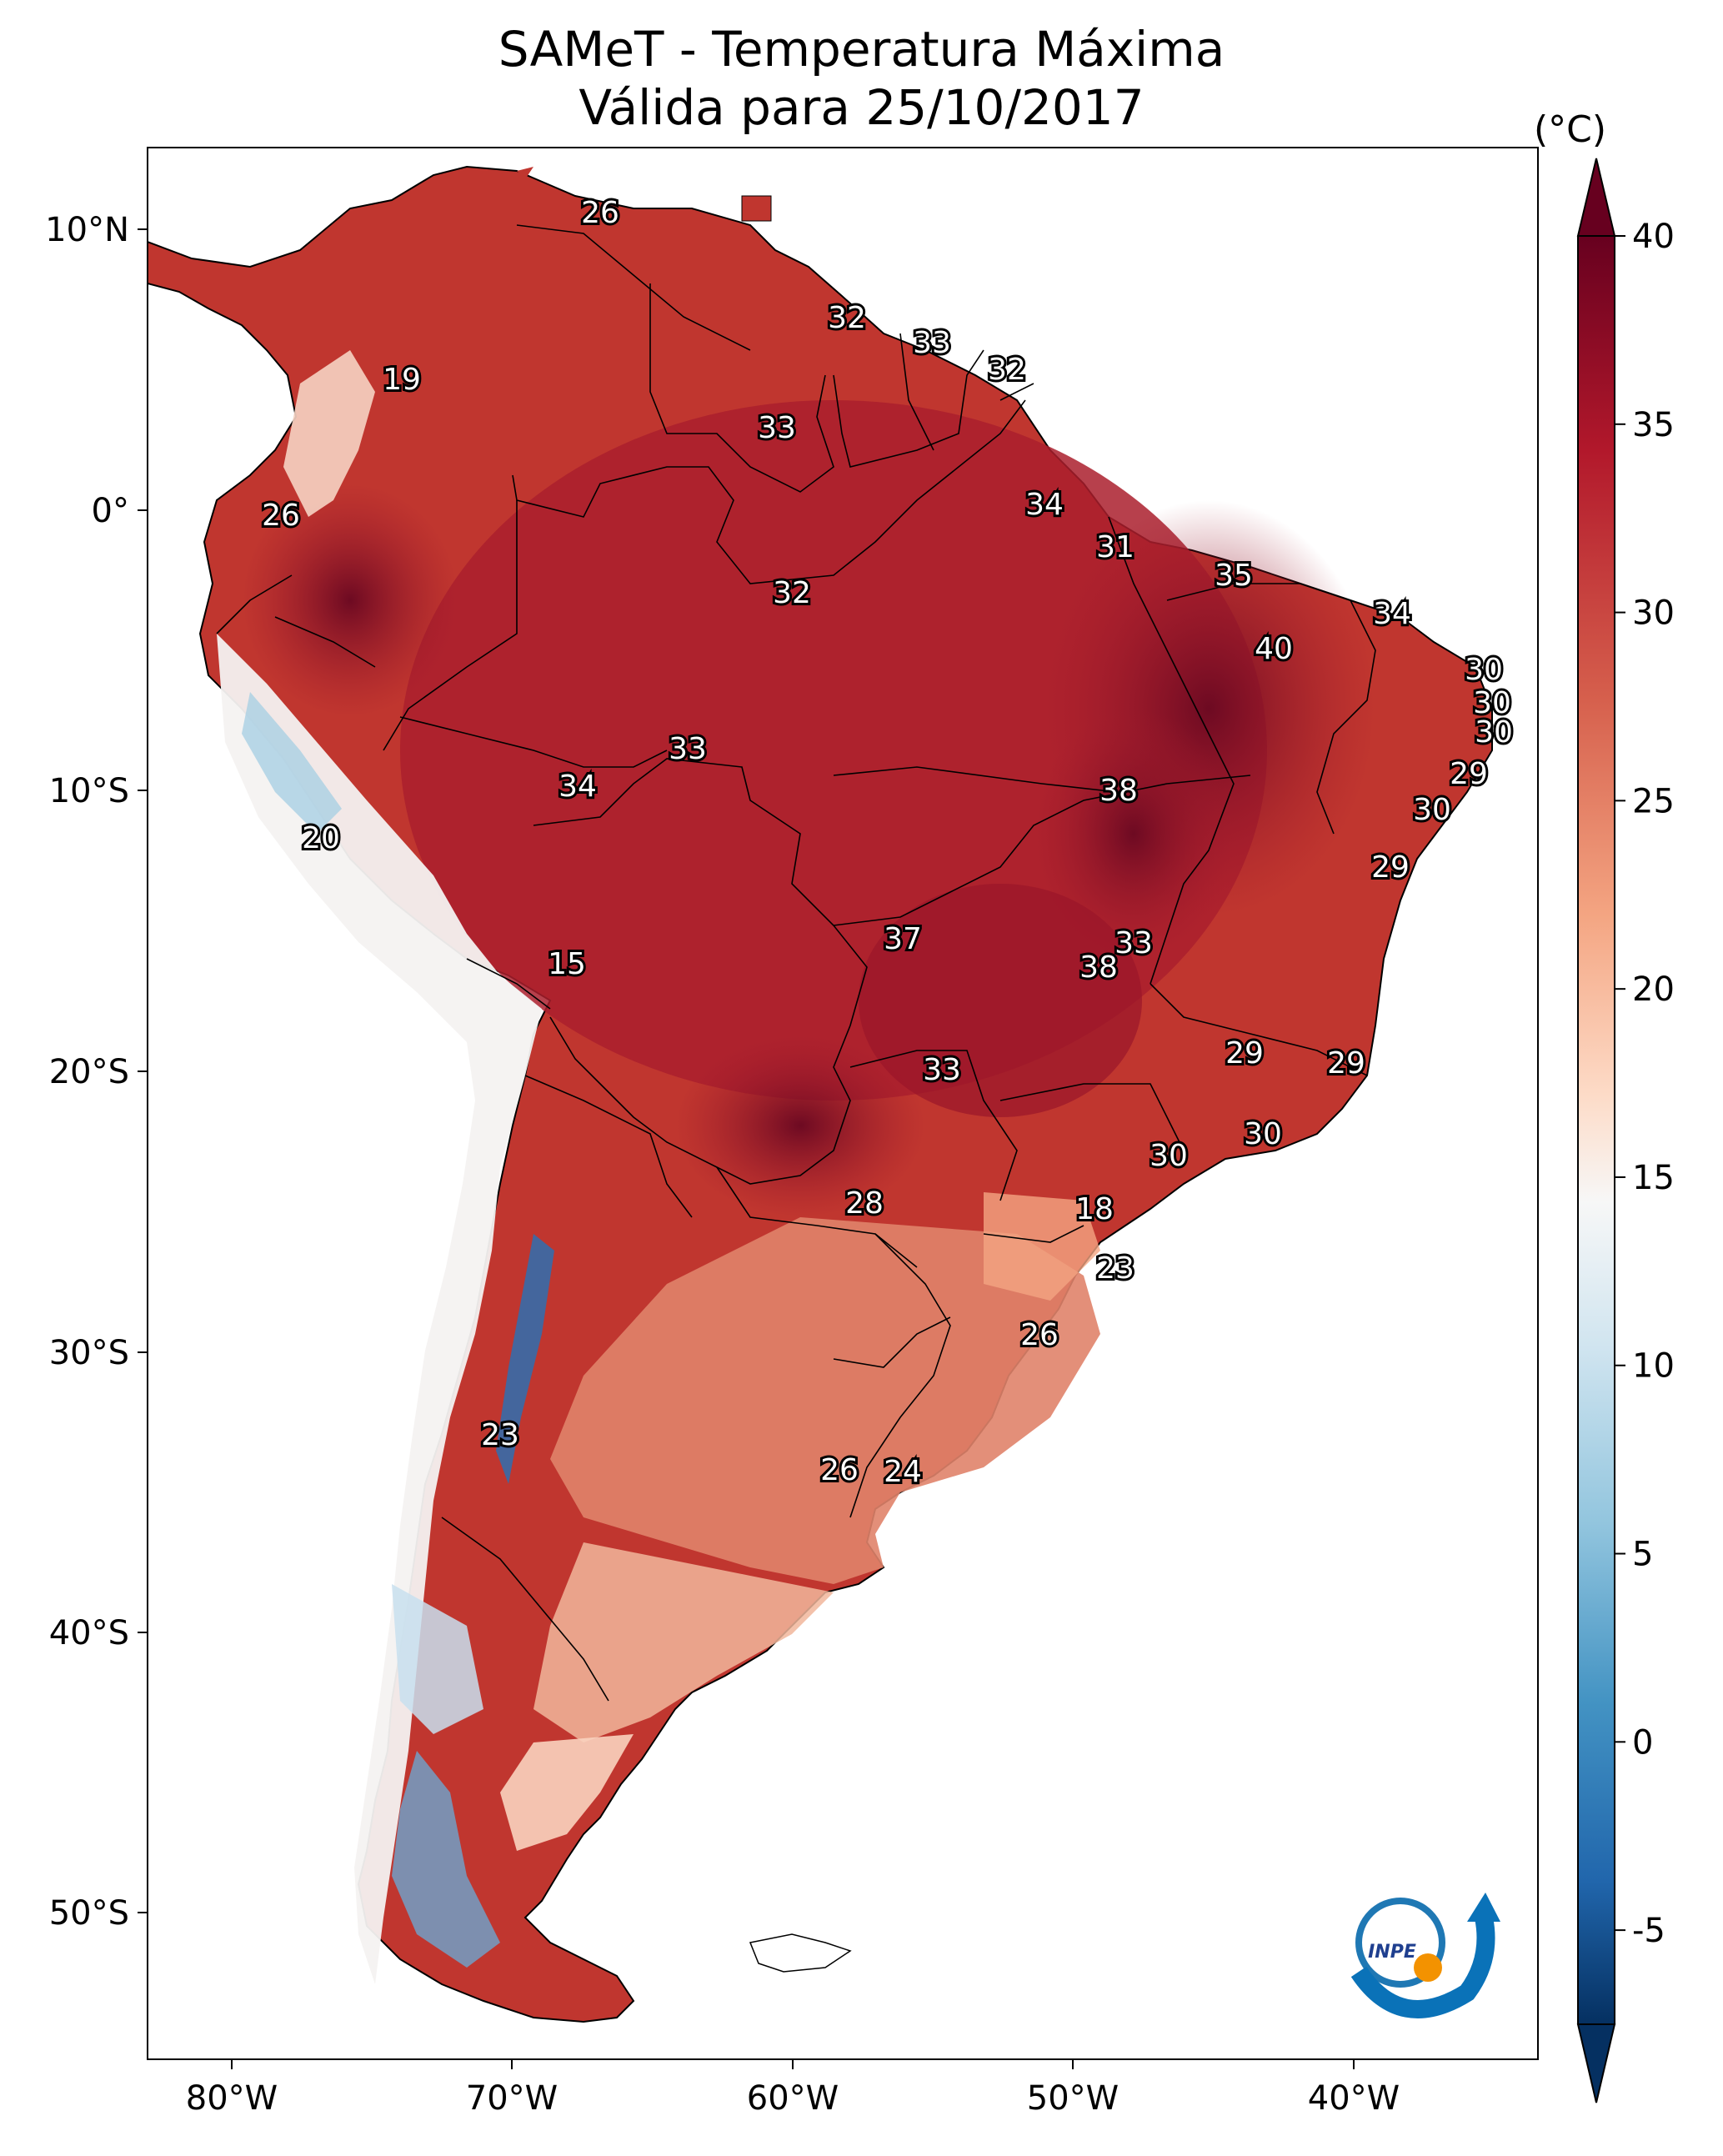  Describe the element at coordinates (1571, 129) in the screenshot. I see `colorbar-units: (°C)` at that location.